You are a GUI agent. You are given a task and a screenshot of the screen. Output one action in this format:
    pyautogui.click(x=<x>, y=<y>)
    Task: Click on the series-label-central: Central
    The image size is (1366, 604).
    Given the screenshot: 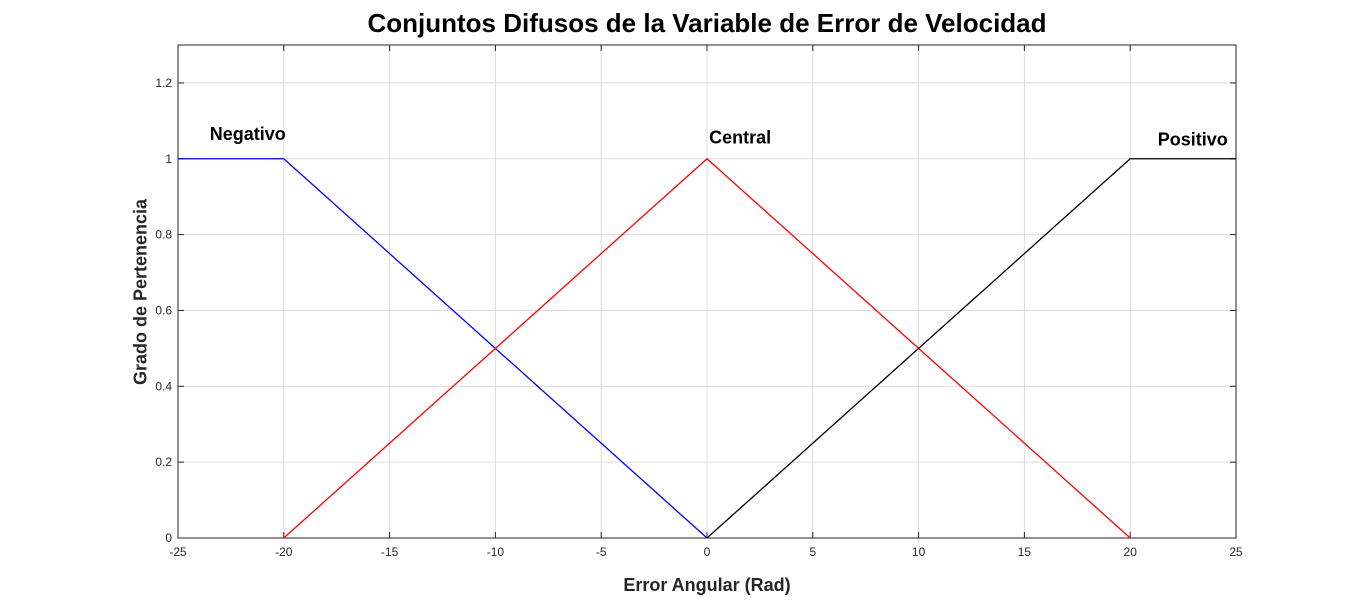 What is the action you would take?
    pyautogui.click(x=740, y=138)
    